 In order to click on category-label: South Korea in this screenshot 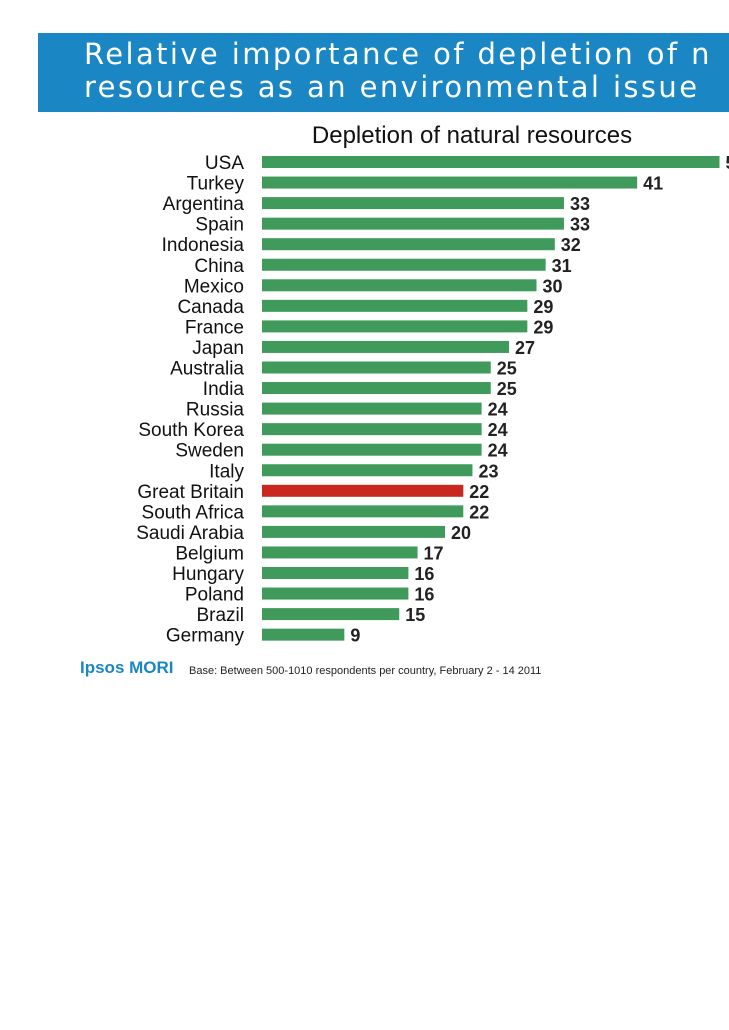, I will do `click(191, 430)`.